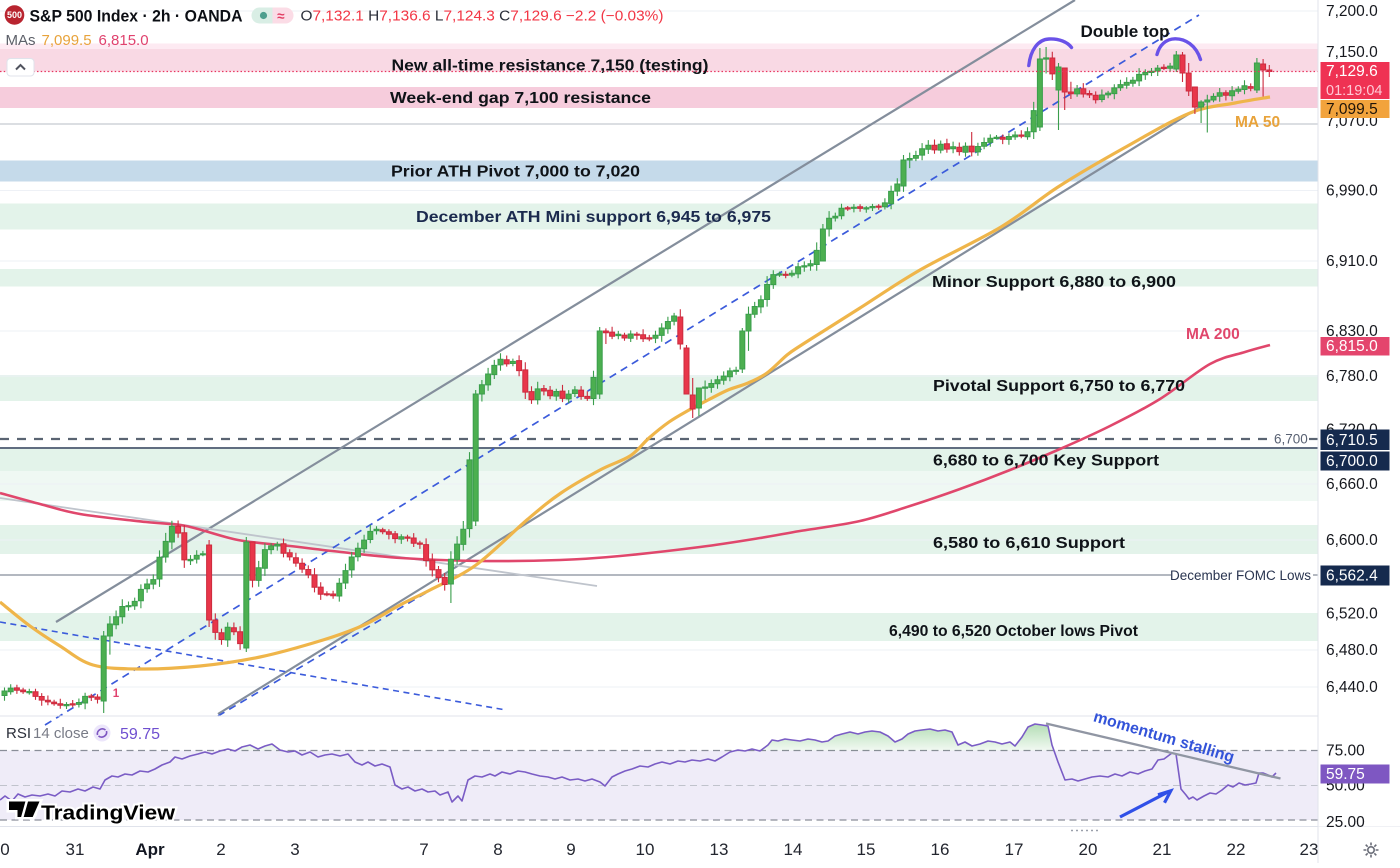 Image resolution: width=1400 pixels, height=868 pixels. I want to click on svg-text: 6,910.0, so click(1352, 261).